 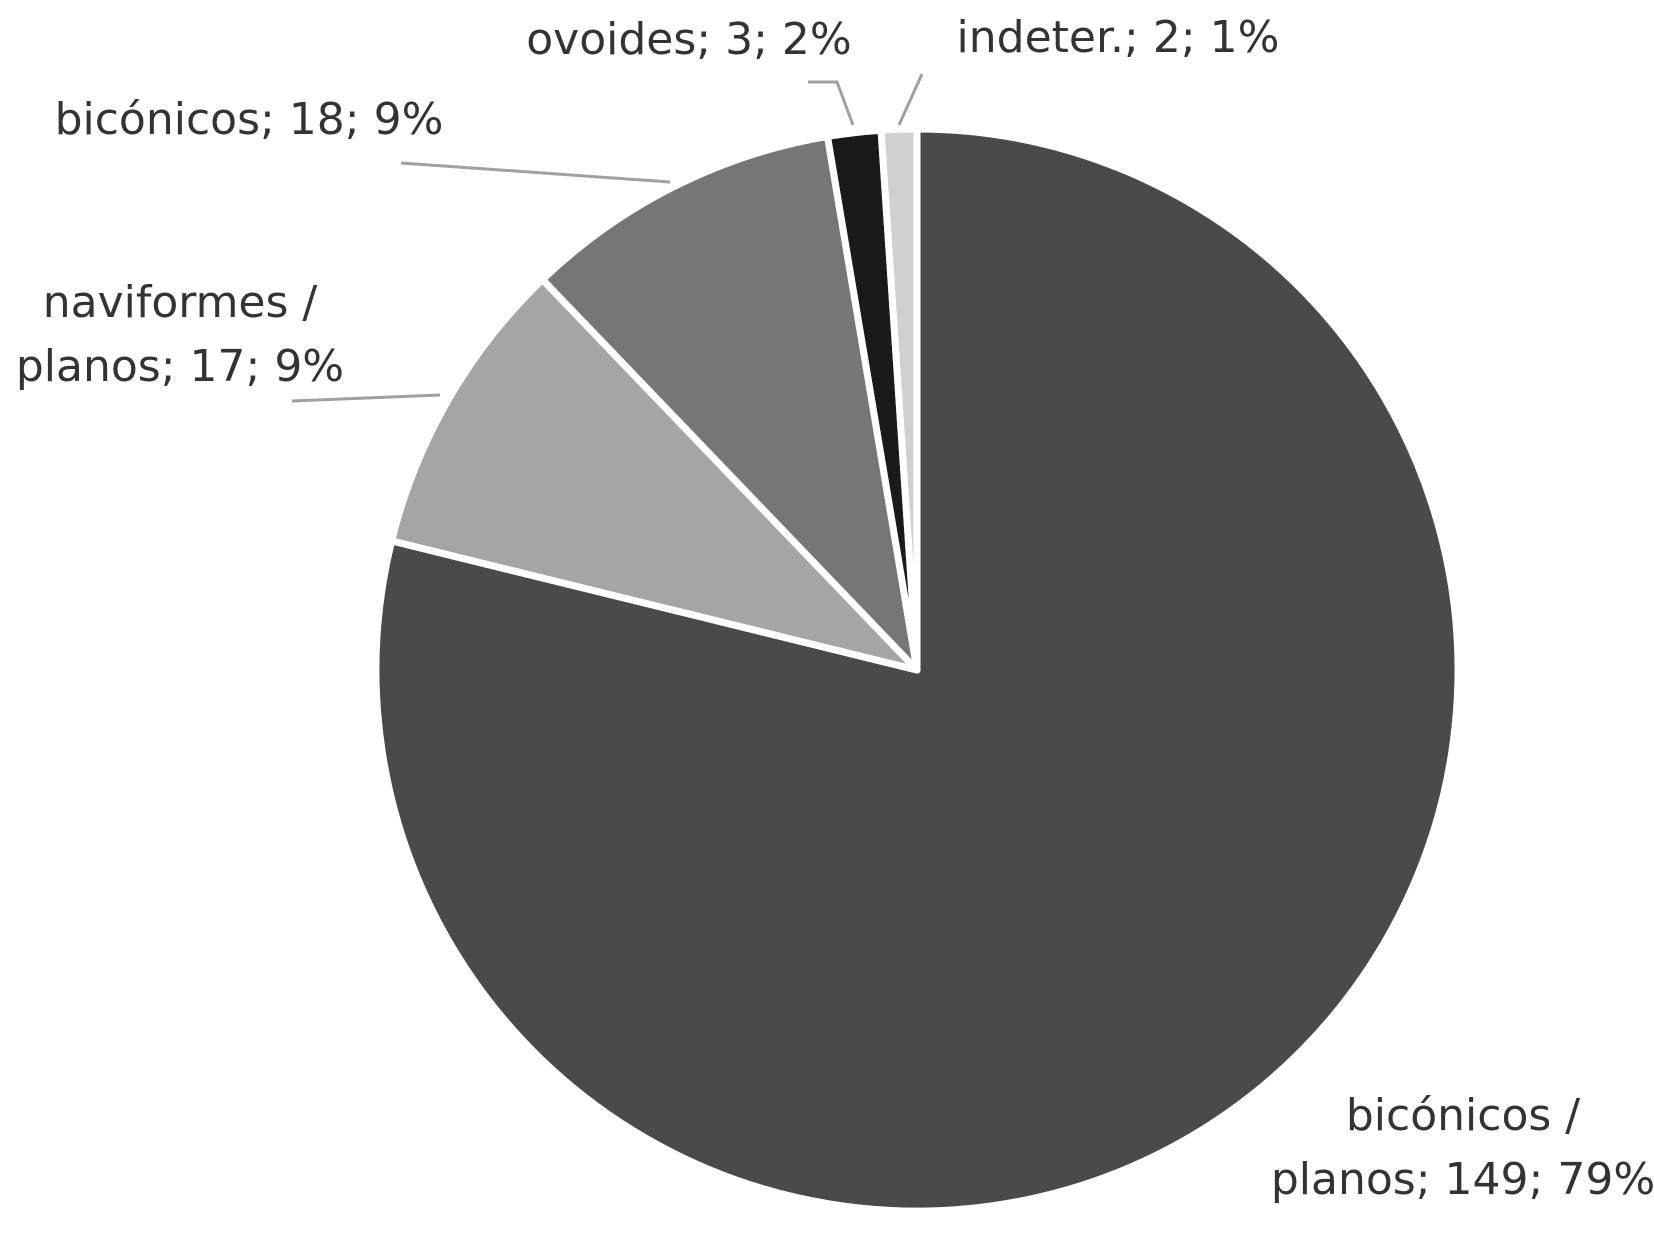 I want to click on data-label: planos; 17; 9%, so click(x=180, y=366).